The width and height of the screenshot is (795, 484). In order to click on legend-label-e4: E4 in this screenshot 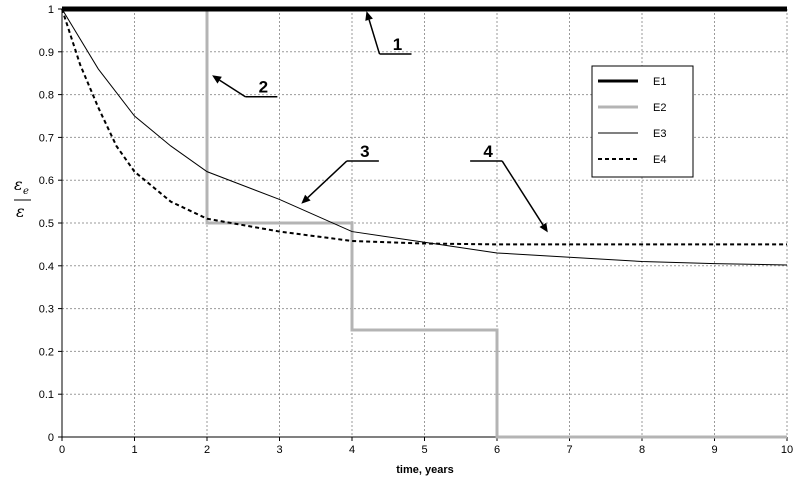, I will do `click(659, 160)`.